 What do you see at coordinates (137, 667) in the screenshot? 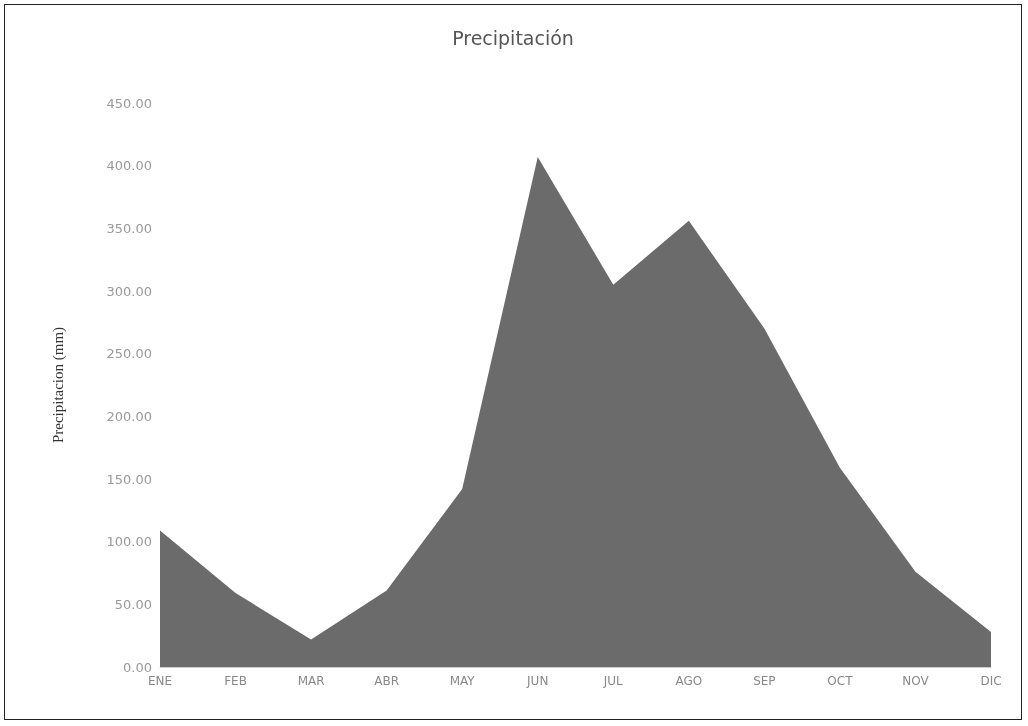
I see `y-tick-label: 0.00` at bounding box center [137, 667].